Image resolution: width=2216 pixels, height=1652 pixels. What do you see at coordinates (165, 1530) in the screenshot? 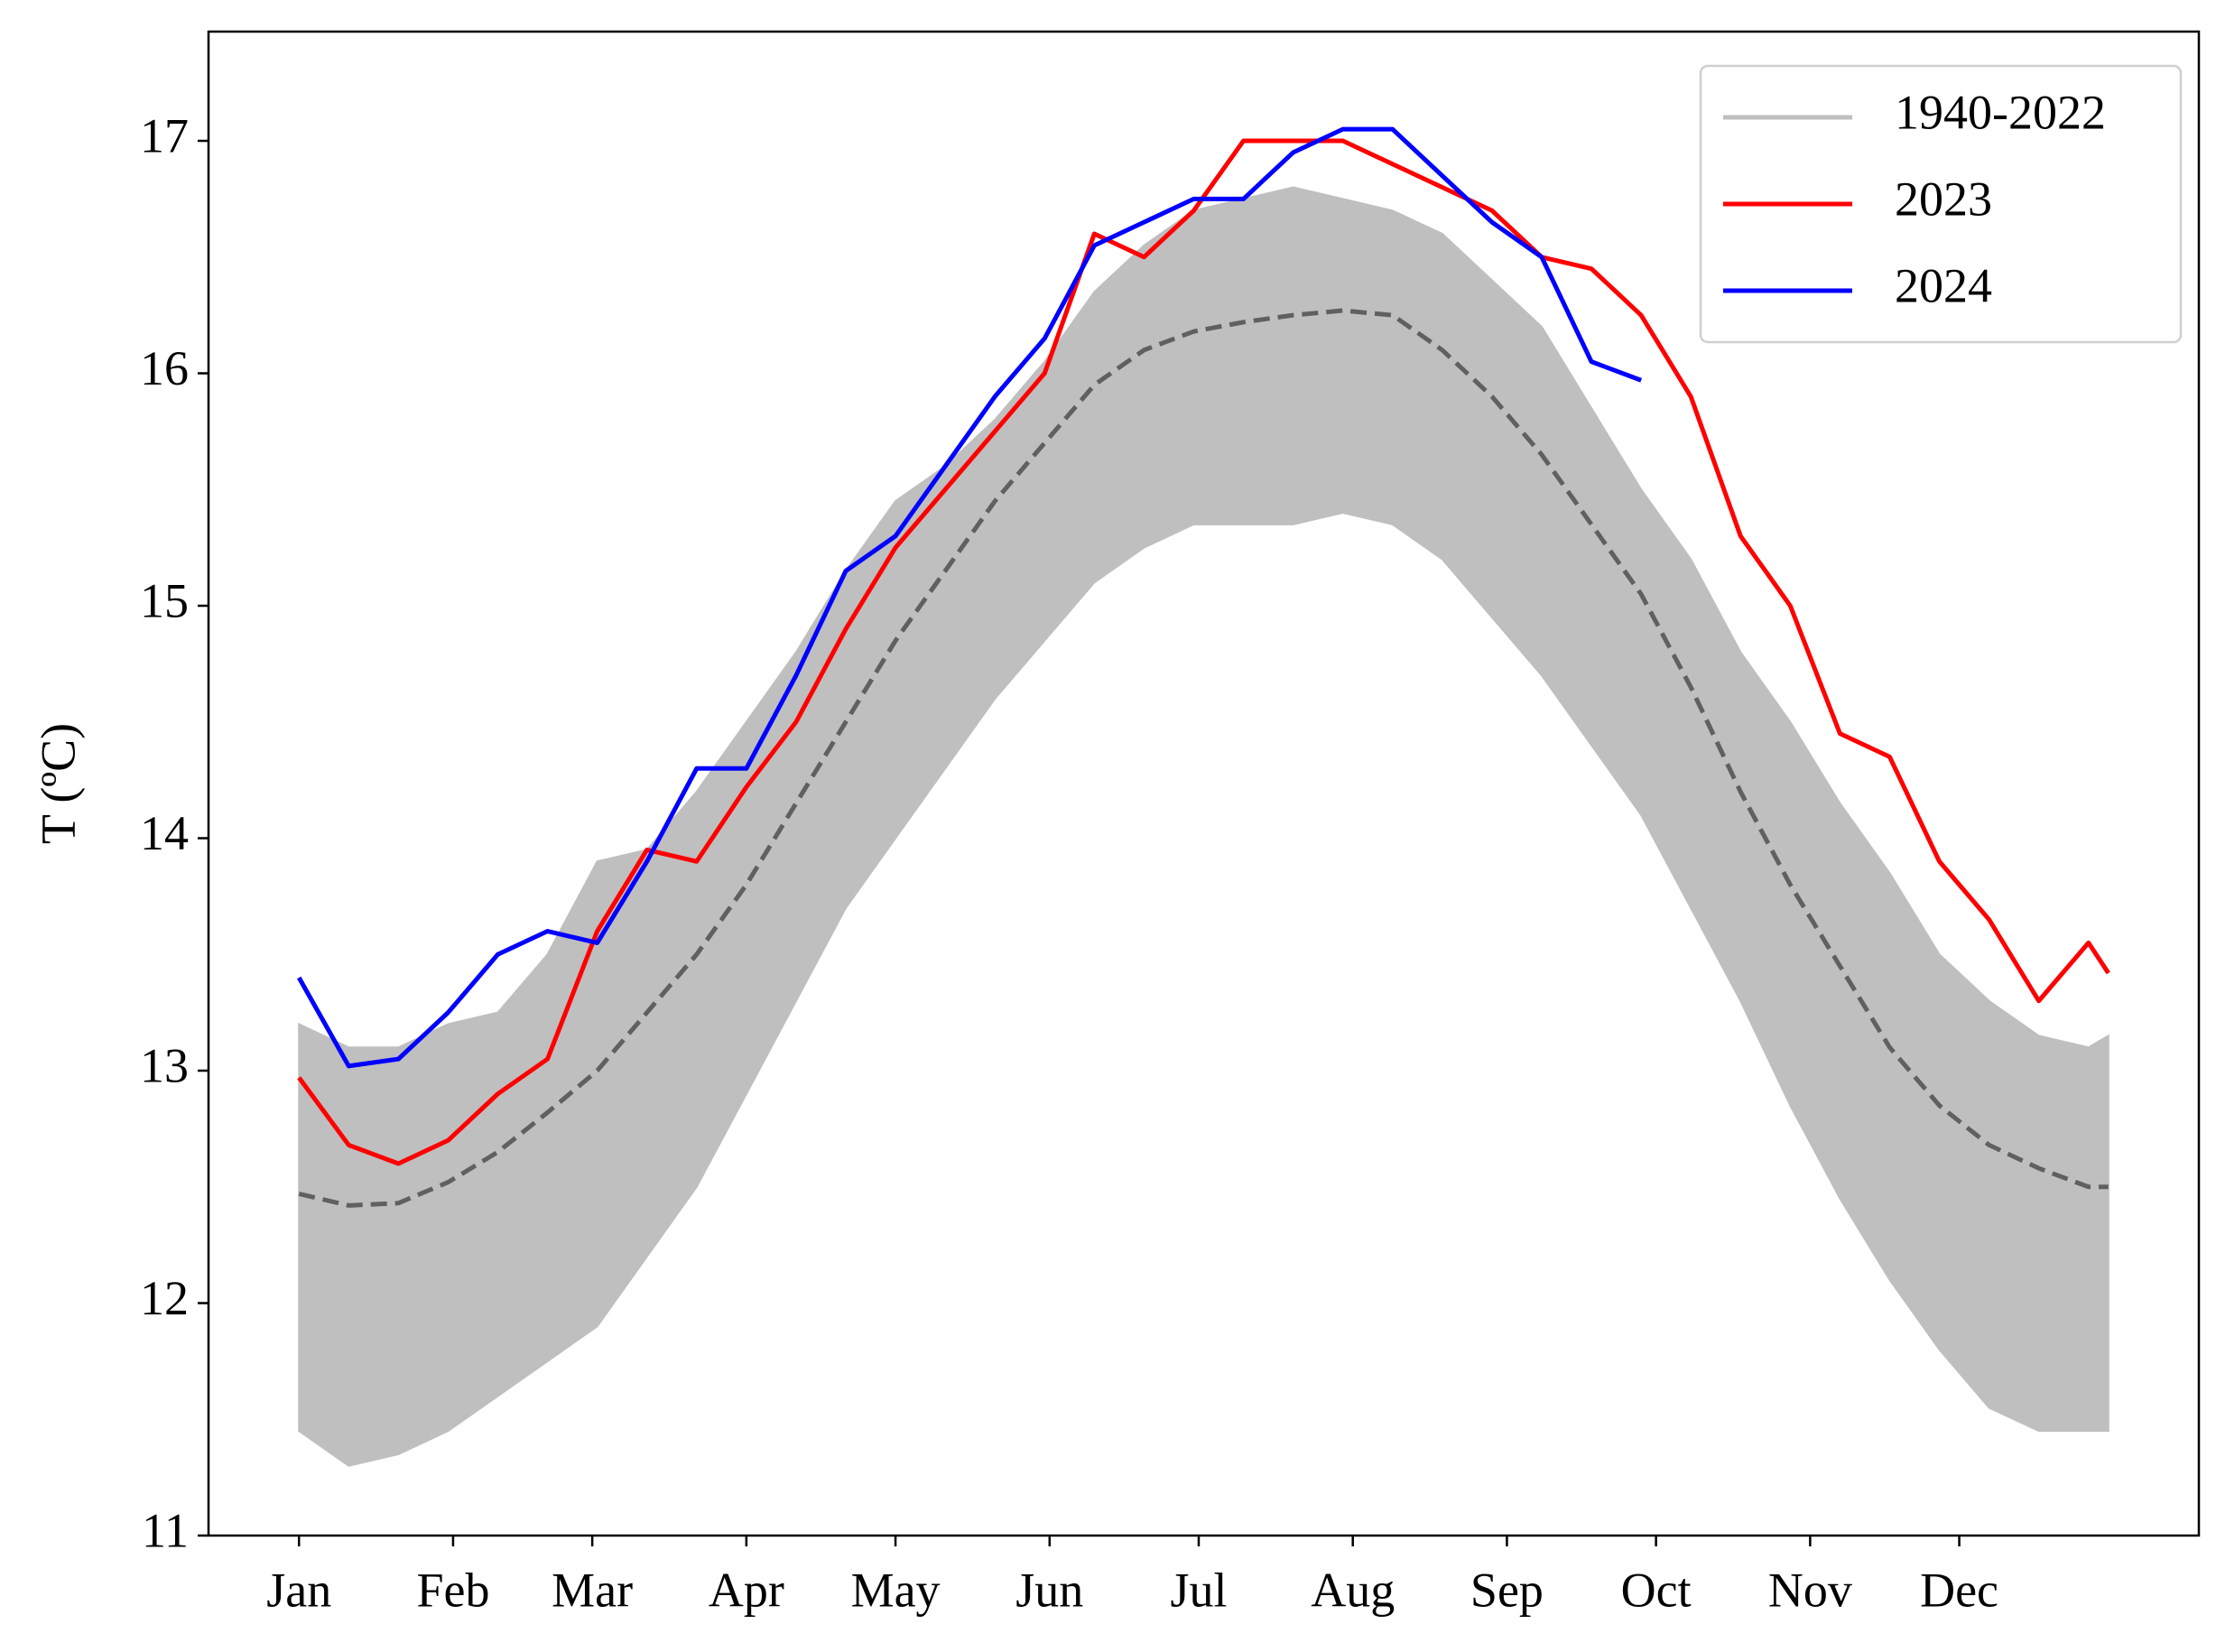
I see `y-tick-label: 11` at bounding box center [165, 1530].